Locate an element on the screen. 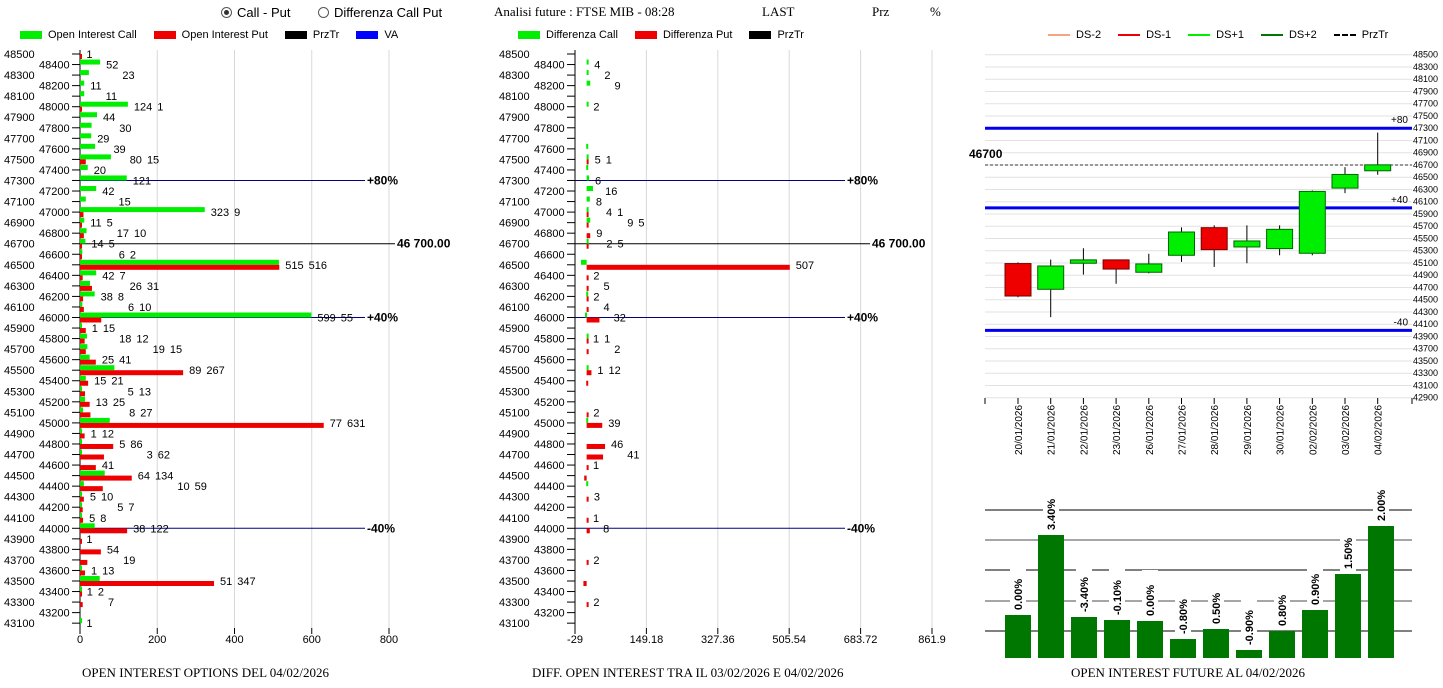 The height and width of the screenshot is (688, 1443). call-value-label: 89 is located at coordinates (195, 371).